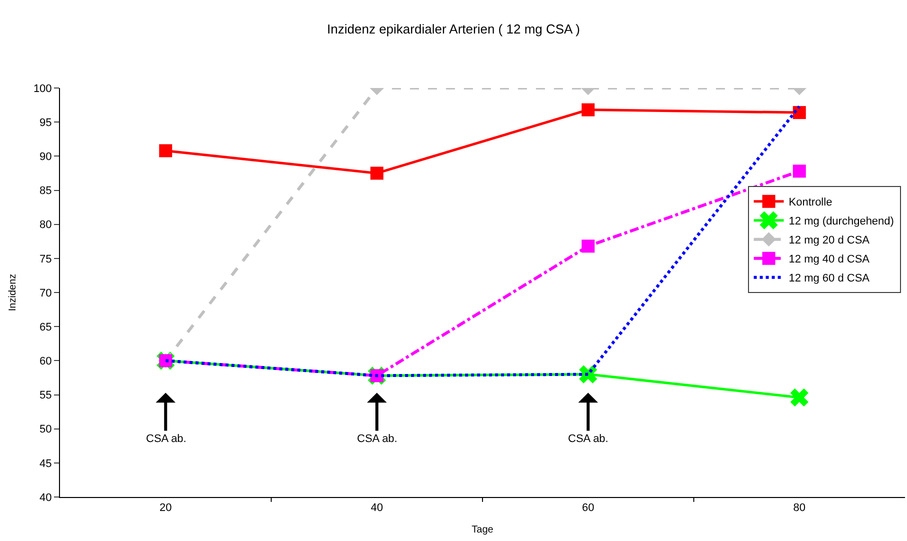  I want to click on y-tick-label: 55, so click(46, 396).